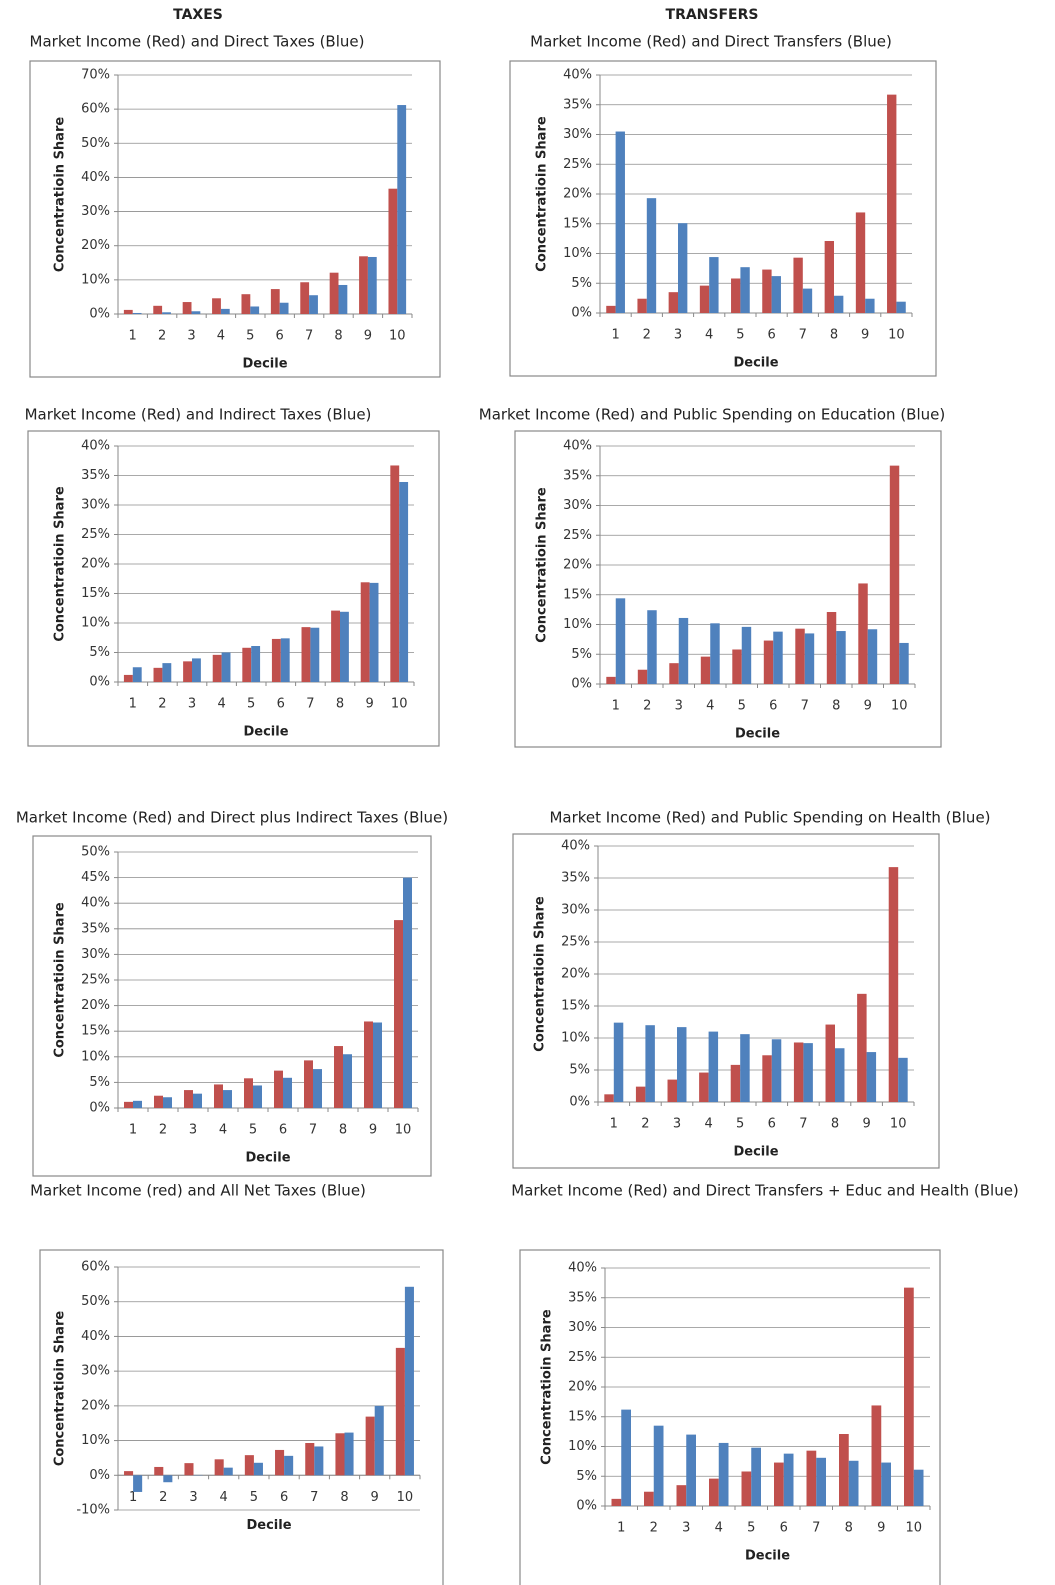 The width and height of the screenshot is (1055, 1585). Describe the element at coordinates (95, 75) in the screenshot. I see `y-tick-label: 70%` at that location.